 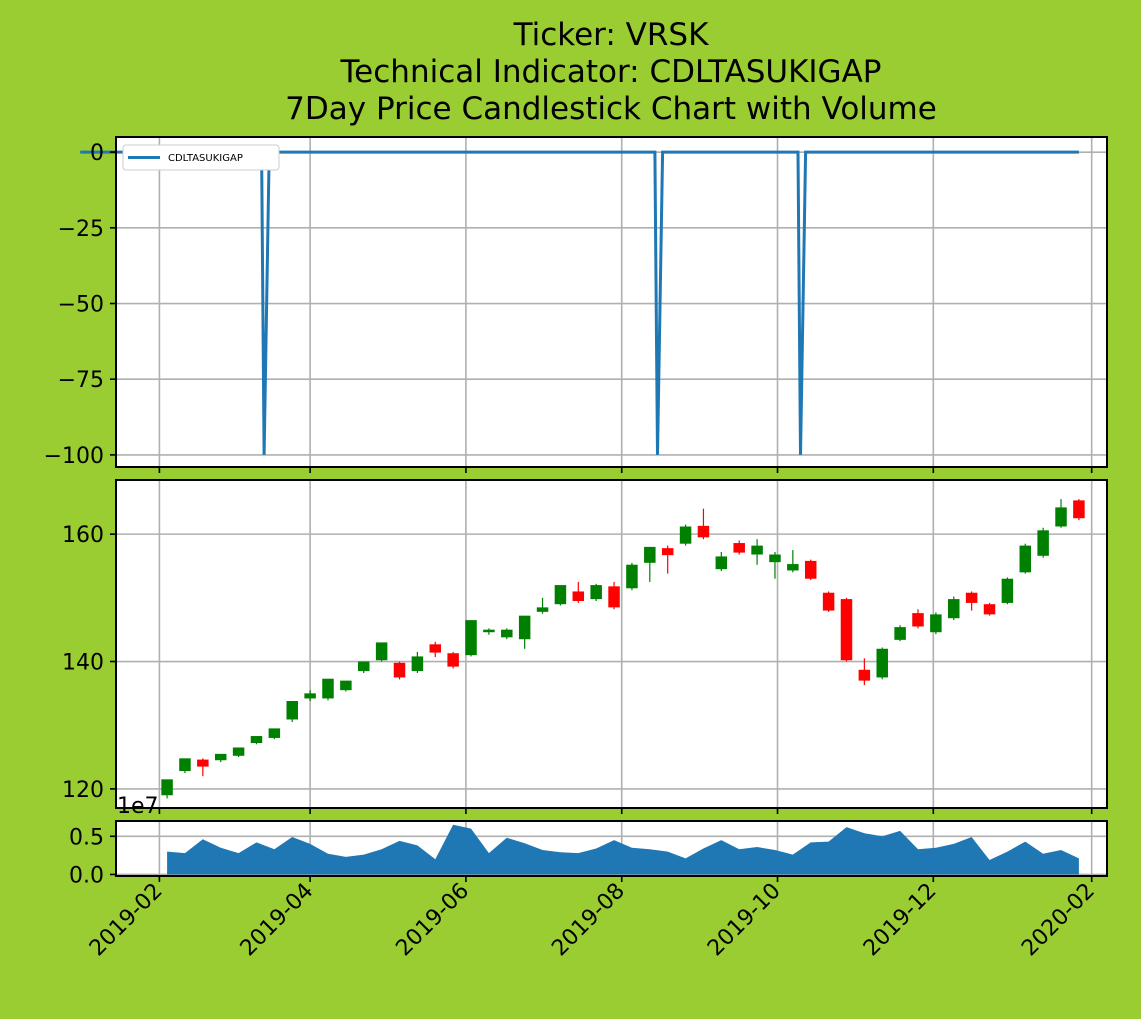 What do you see at coordinates (611, 109) in the screenshot?
I see `chart-title-line: 7Day Price Candlestick Chart with Volume` at bounding box center [611, 109].